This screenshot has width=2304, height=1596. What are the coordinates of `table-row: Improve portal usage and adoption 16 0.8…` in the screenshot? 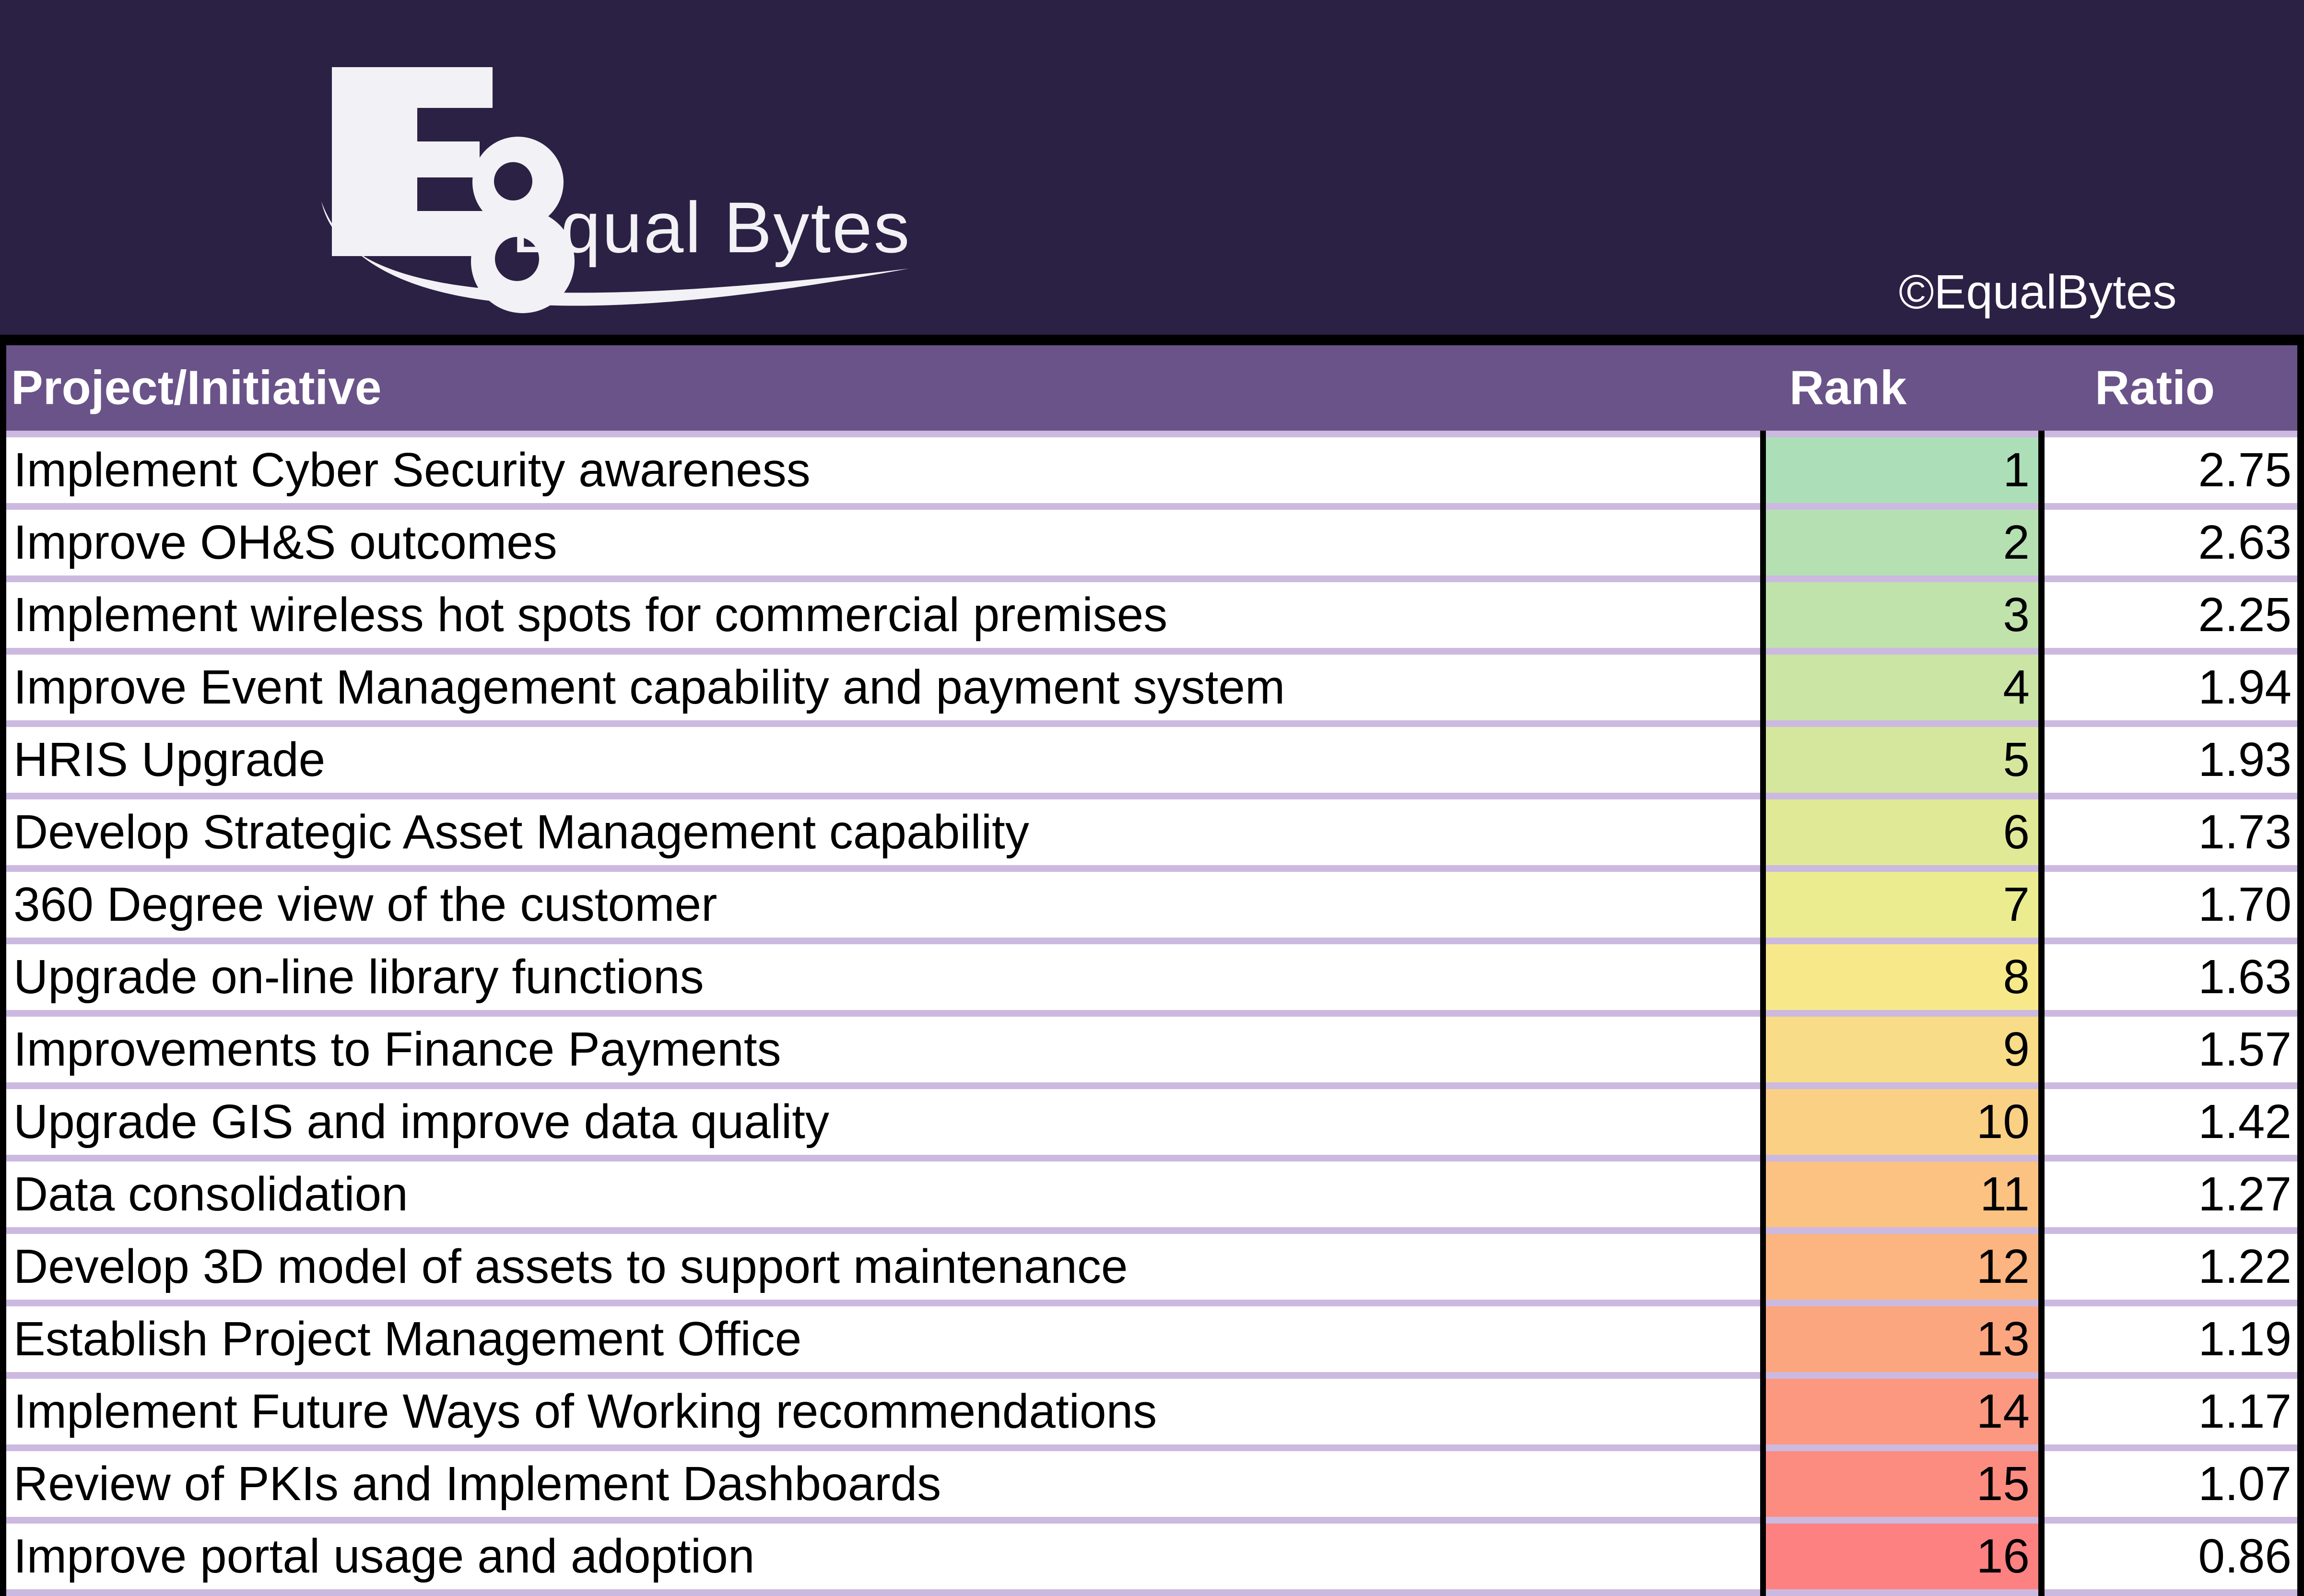 It's located at (1151, 1556).